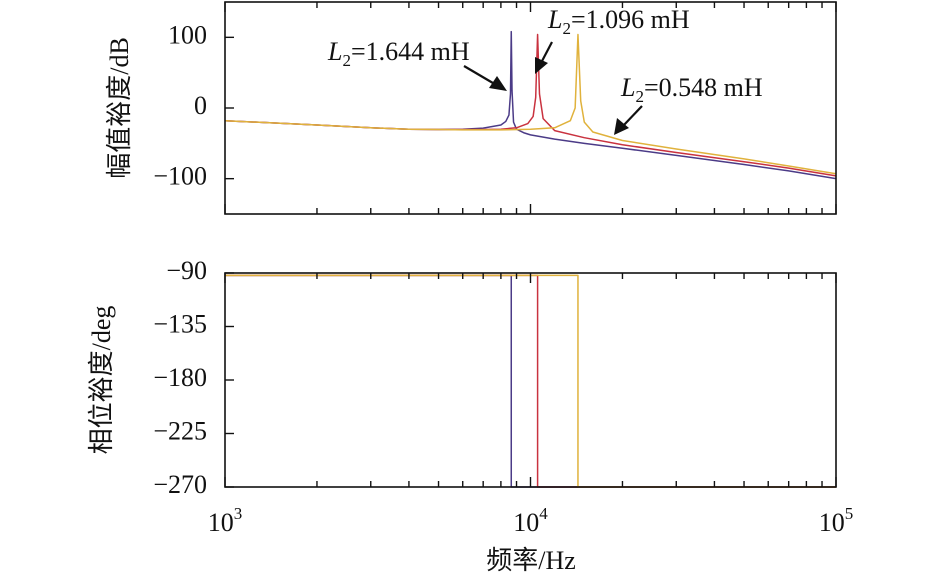  Describe the element at coordinates (180, 377) in the screenshot. I see `phase-y-tick-label-3: −180` at that location.